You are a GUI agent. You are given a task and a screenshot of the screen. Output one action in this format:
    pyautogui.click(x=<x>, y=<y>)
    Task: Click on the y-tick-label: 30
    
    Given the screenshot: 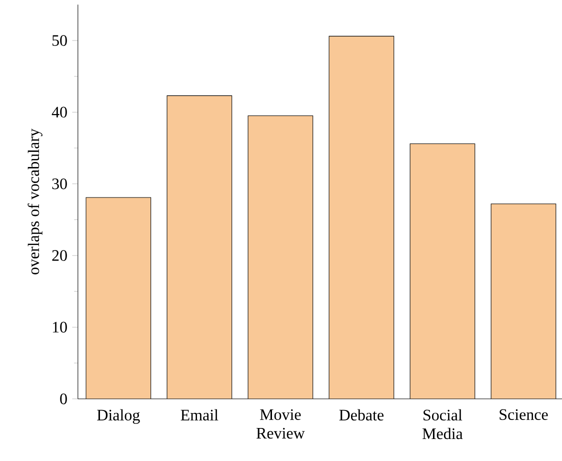 What is the action you would take?
    pyautogui.click(x=59, y=184)
    